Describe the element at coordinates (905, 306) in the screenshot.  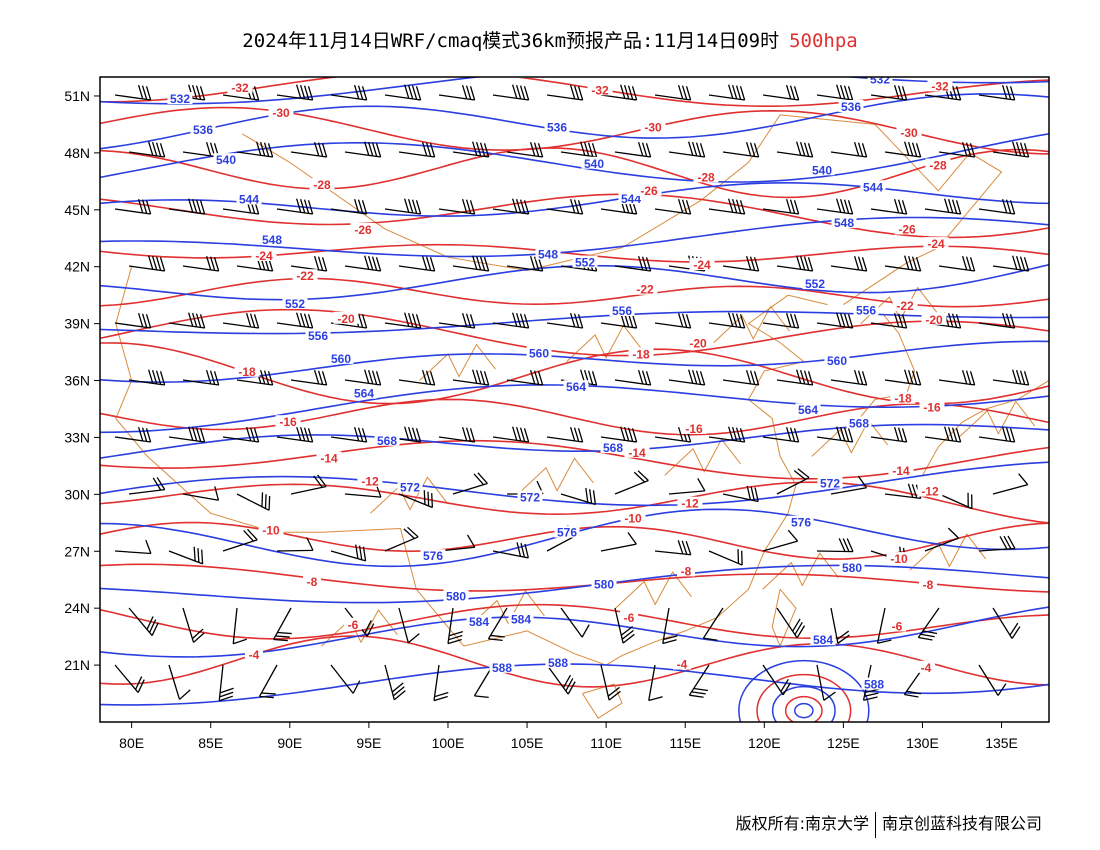
I see `contour-label: -22` at that location.